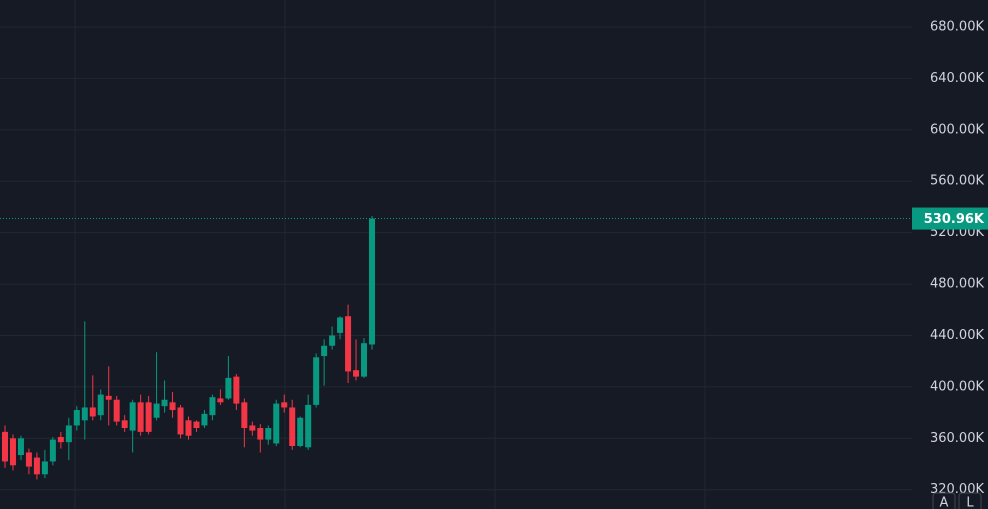  I want to click on last-price-label: 530.96K, so click(954, 219).